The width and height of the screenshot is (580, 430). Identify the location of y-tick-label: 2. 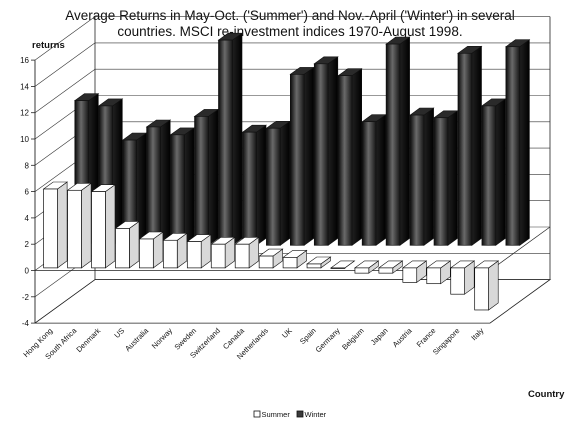
(27, 244).